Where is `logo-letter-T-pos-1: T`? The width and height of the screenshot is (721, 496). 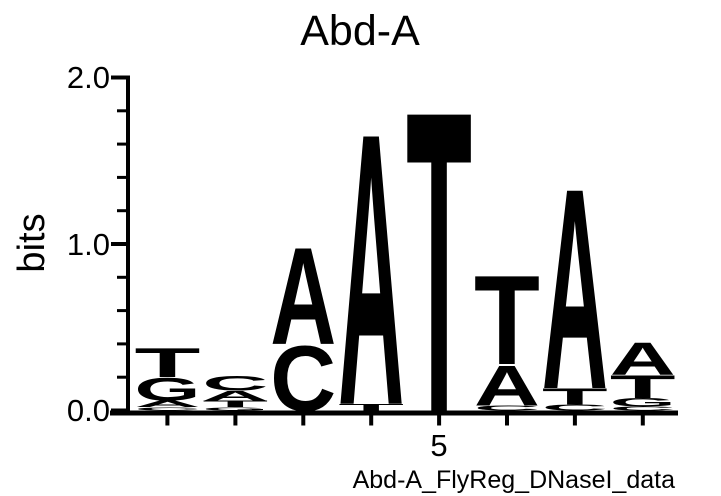
logo-letter-T-pos-1: T is located at coordinates (168, 362).